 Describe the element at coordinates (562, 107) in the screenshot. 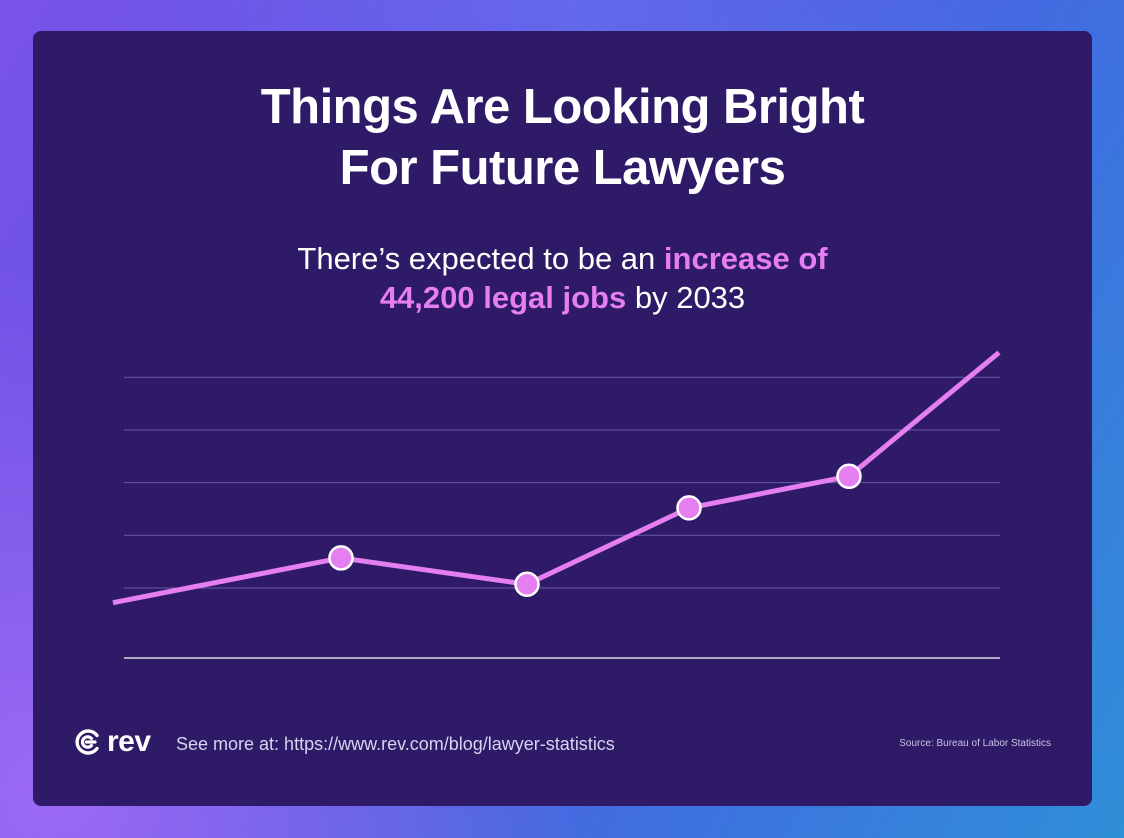

I see `title-line-1: Things Are Looking Bright` at that location.